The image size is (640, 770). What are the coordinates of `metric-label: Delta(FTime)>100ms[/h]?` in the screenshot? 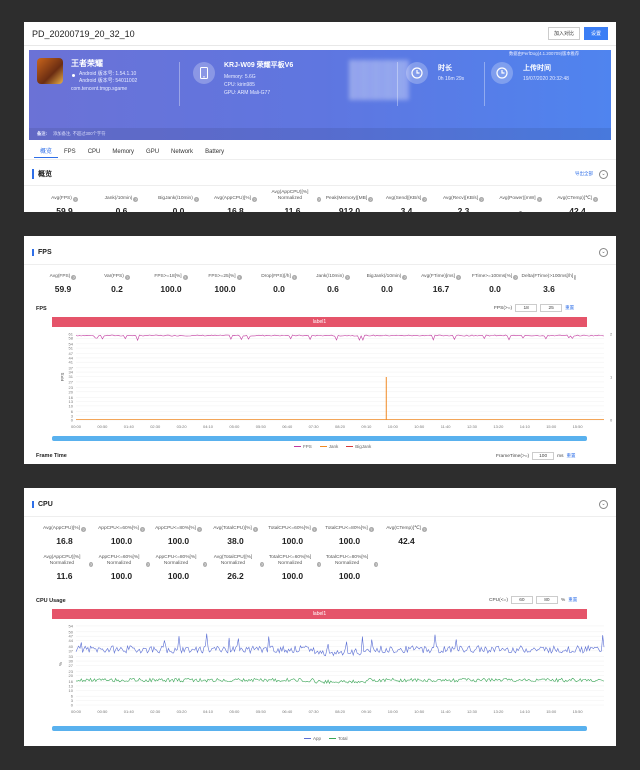 It's located at (549, 277).